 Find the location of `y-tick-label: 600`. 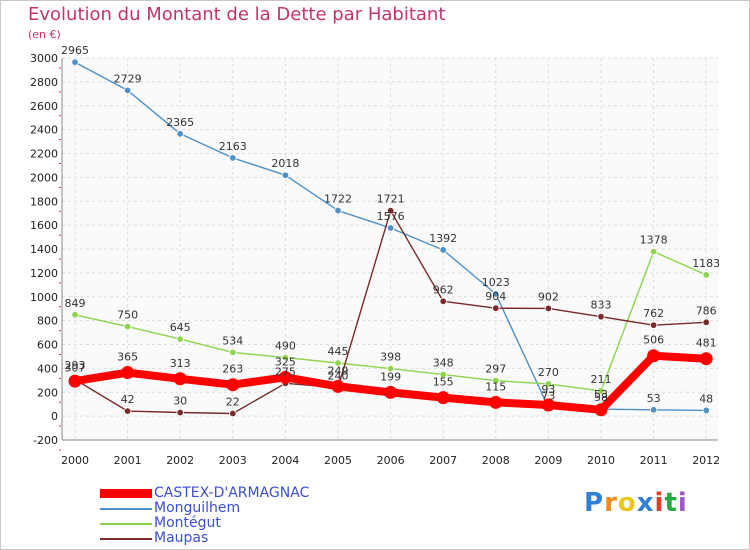

y-tick-label: 600 is located at coordinates (47, 345).